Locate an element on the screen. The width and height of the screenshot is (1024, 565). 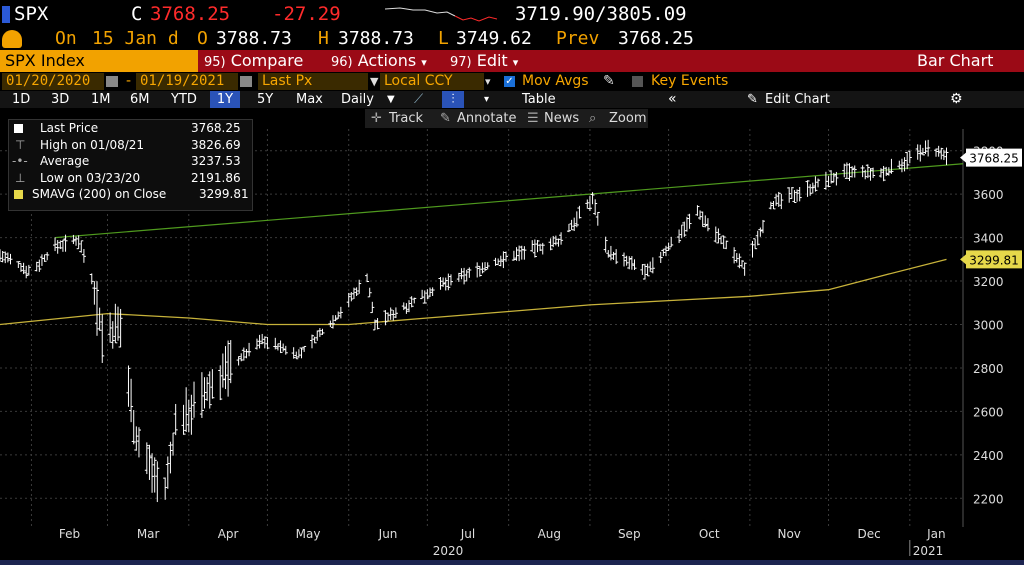
settings-gear-icon: ⚙ is located at coordinates (956, 99).